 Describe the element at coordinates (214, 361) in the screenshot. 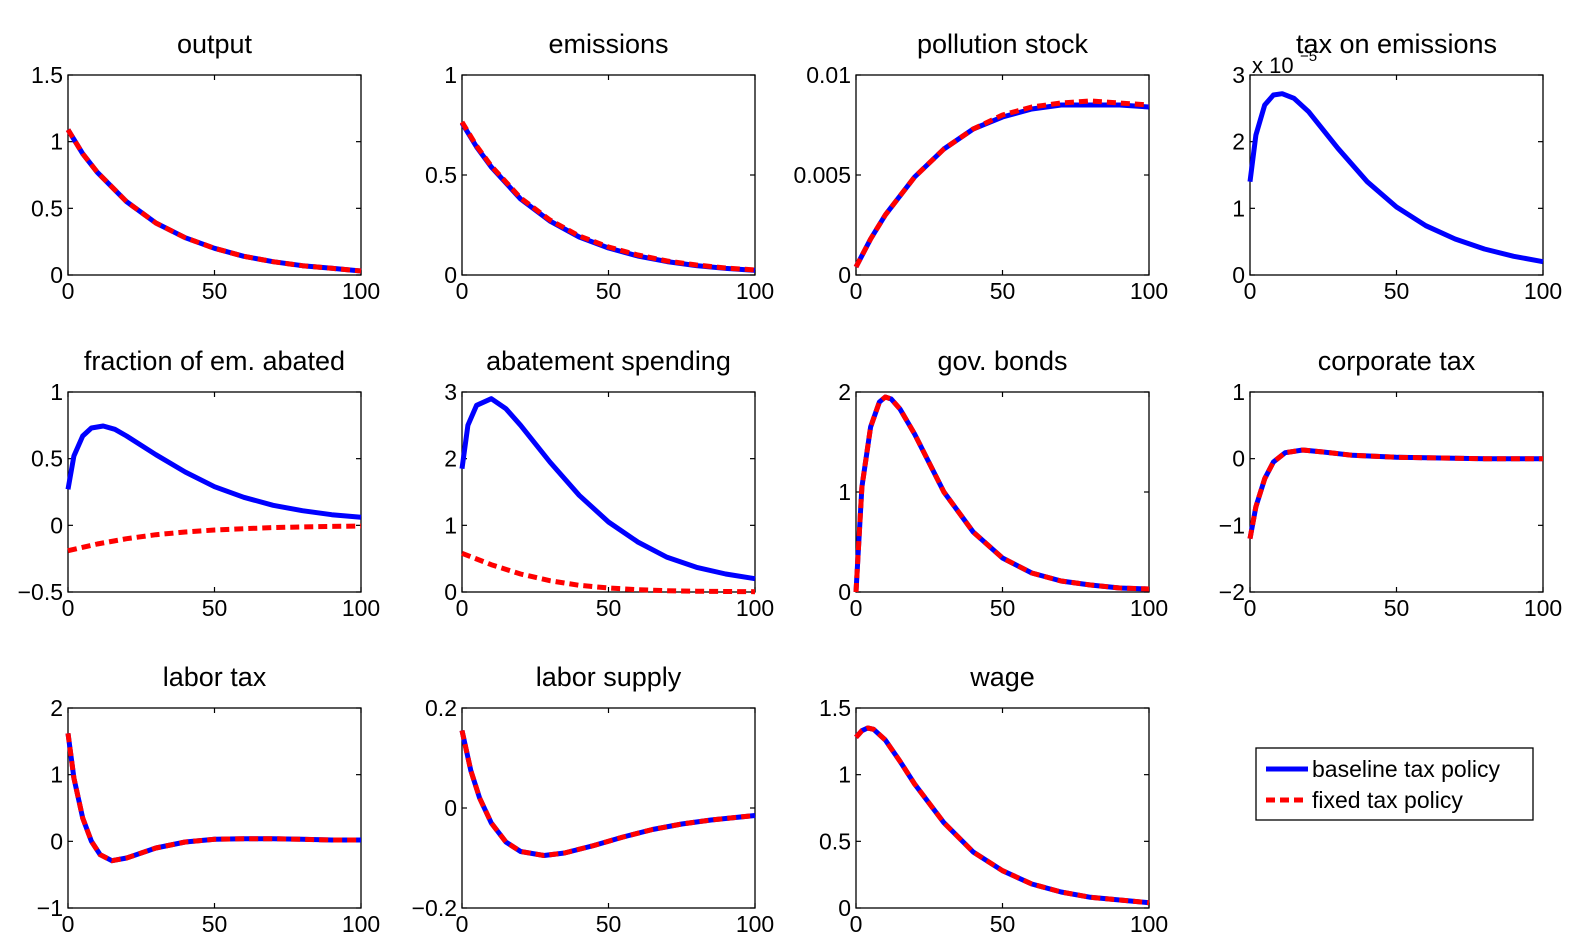

I see `chart-title: fraction of em. abated` at that location.